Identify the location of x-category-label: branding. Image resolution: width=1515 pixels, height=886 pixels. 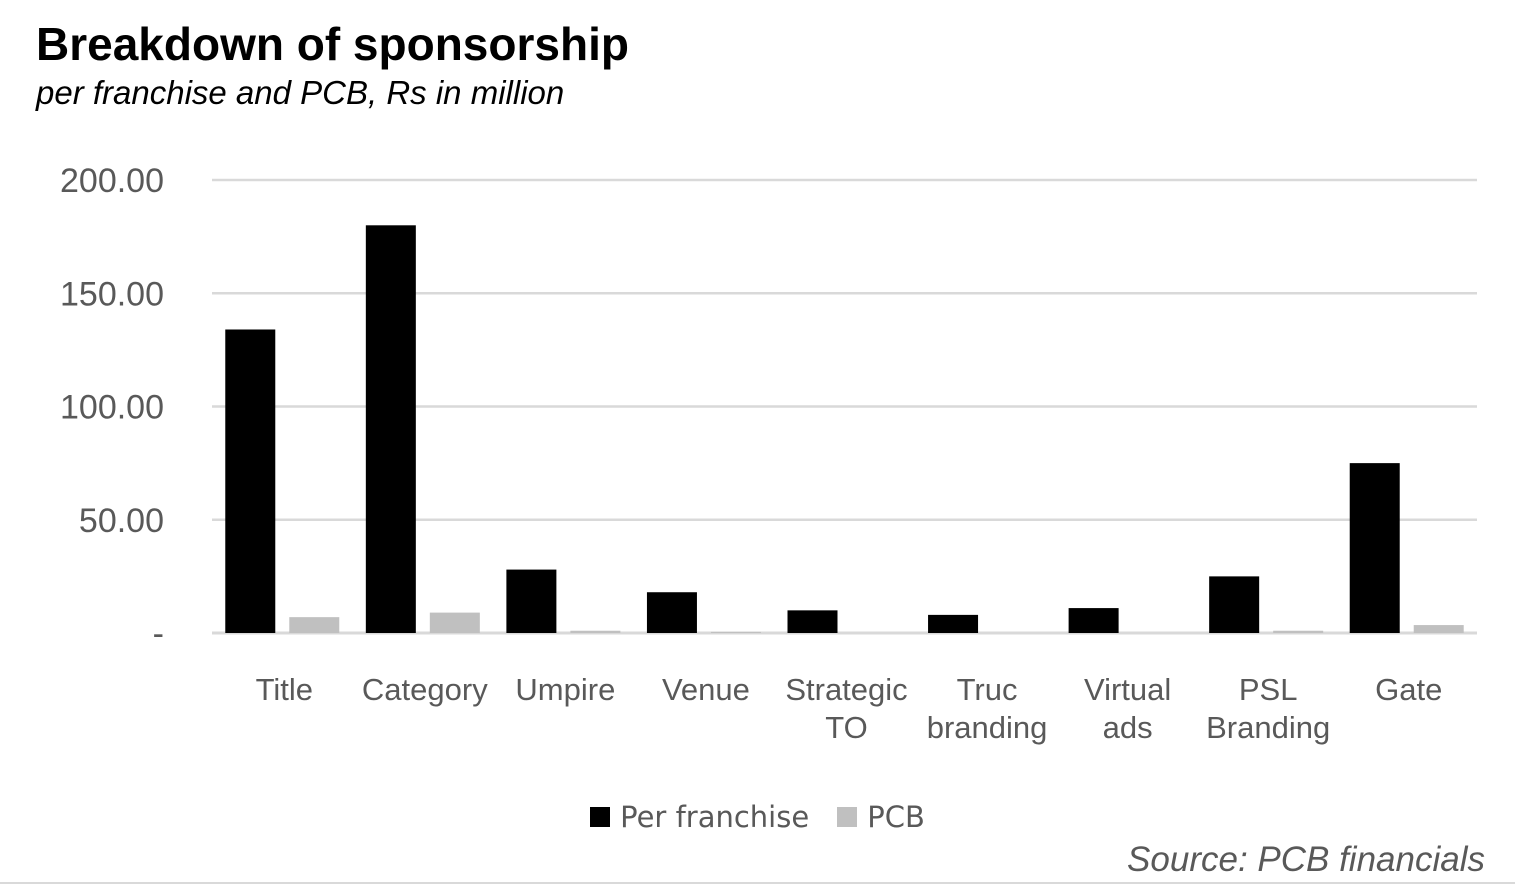
(987, 727).